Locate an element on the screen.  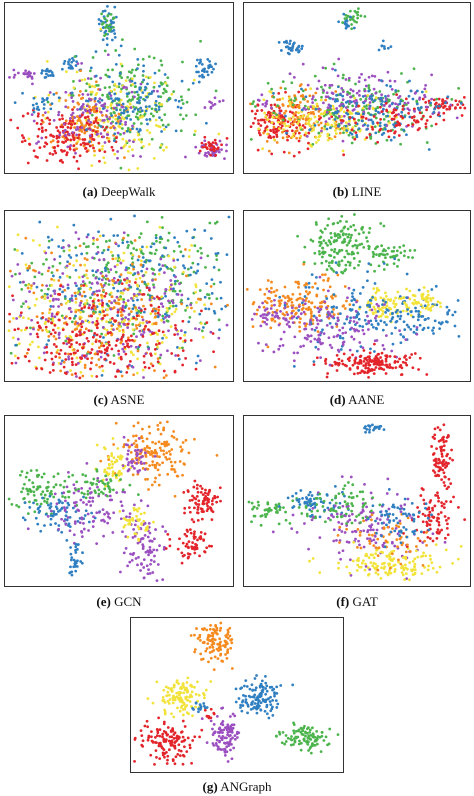
panel-e-gcn is located at coordinates (119, 501).